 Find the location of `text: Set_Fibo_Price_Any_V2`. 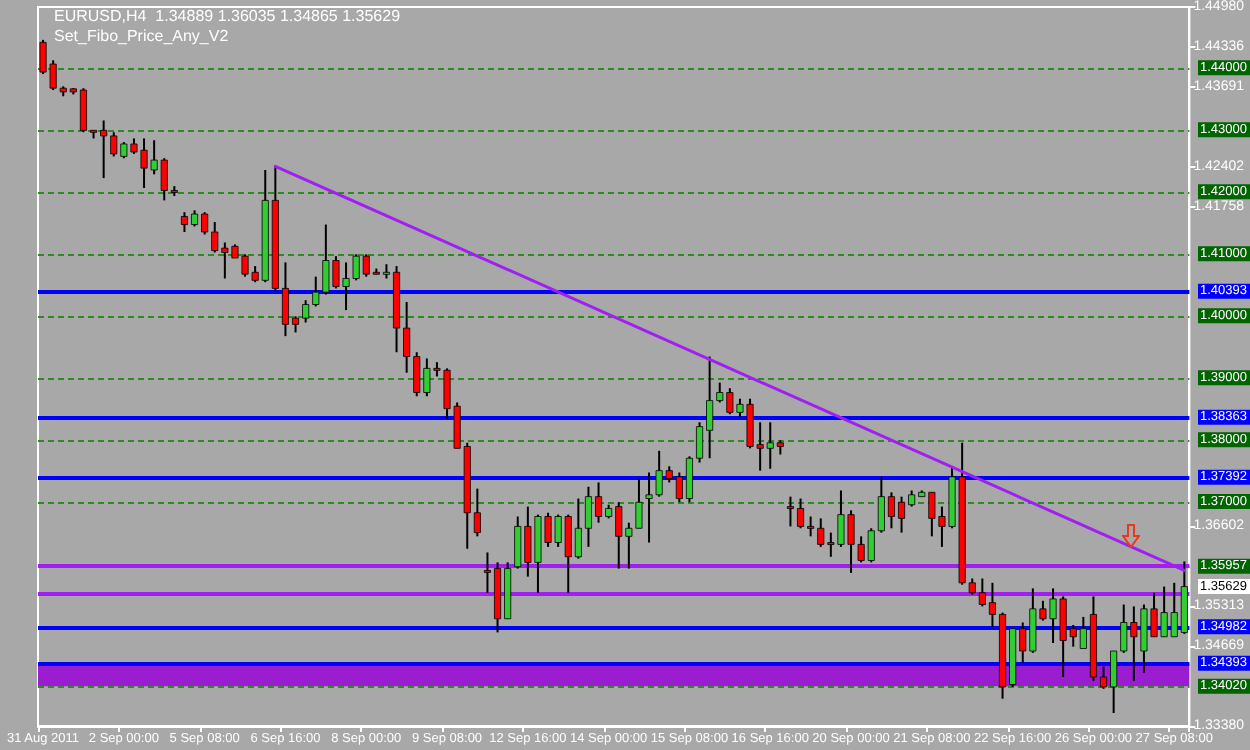

text: Set_Fibo_Price_Any_V2 is located at coordinates (142, 36).